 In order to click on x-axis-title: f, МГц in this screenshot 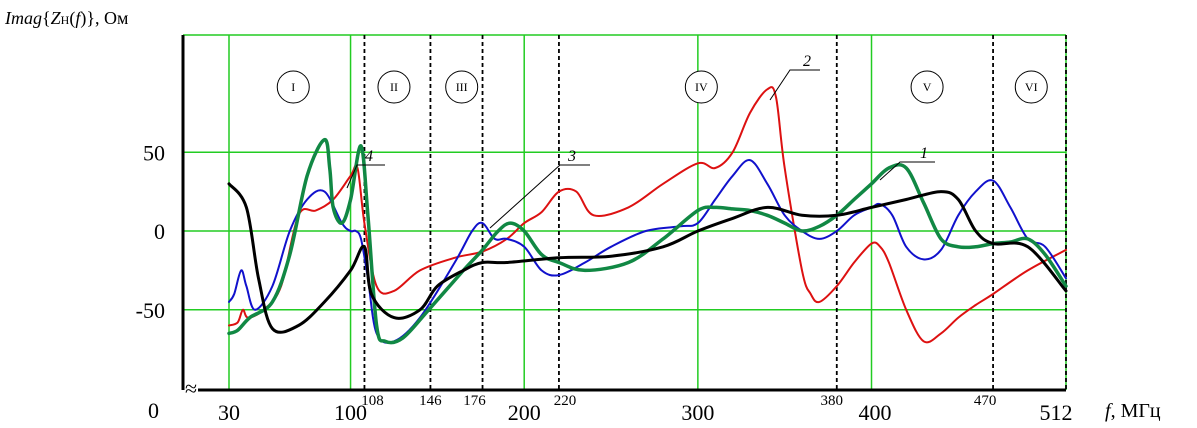, I will do `click(1133, 411)`.